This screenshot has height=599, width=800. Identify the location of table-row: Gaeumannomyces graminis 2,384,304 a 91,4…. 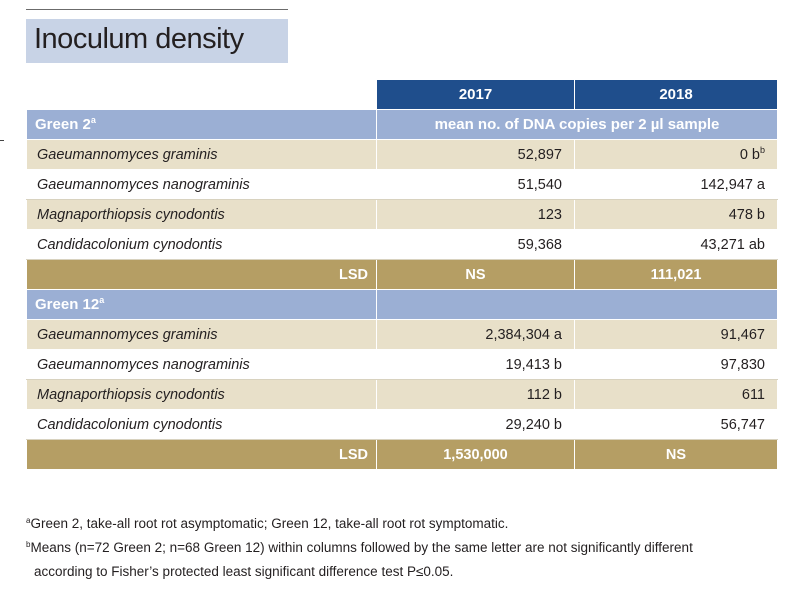
(402, 334).